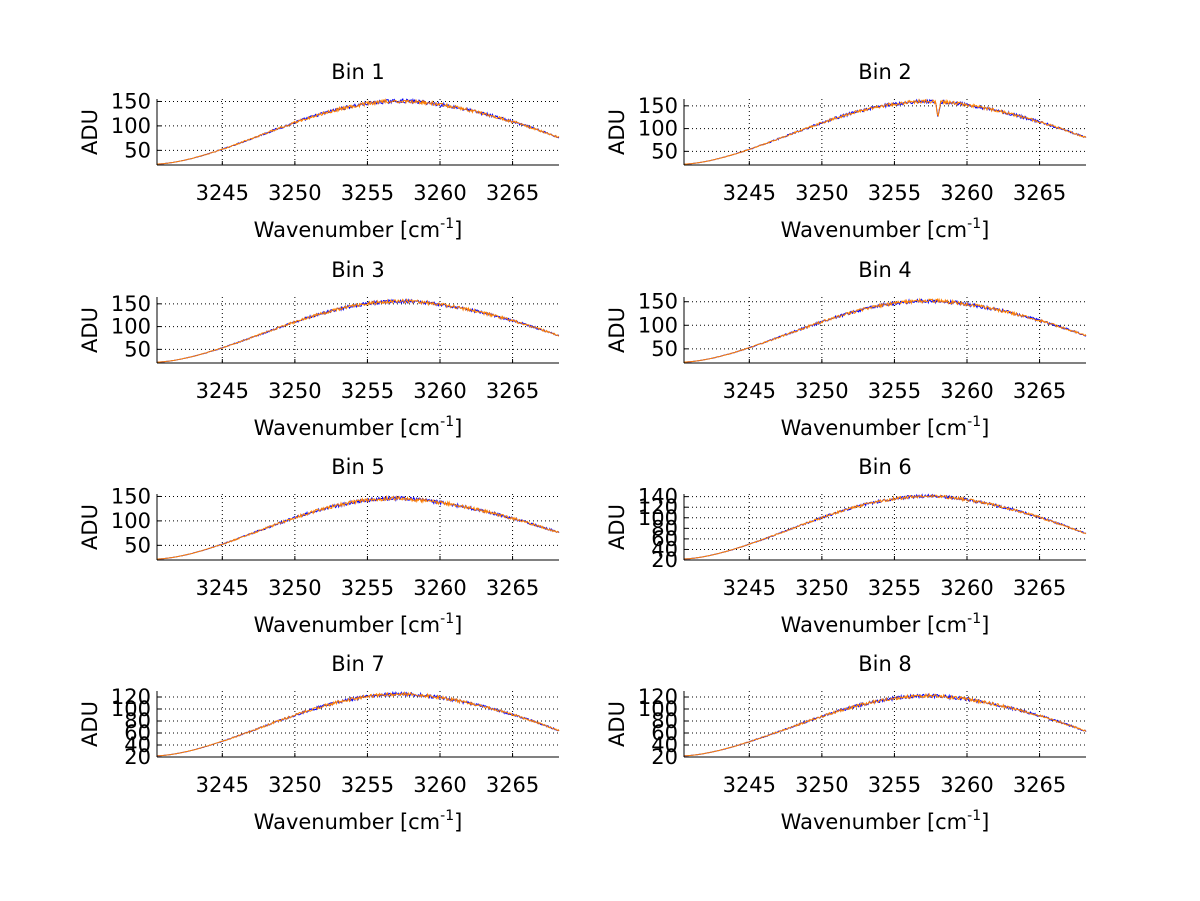 Image resolution: width=1200 pixels, height=901 pixels. What do you see at coordinates (885, 72) in the screenshot?
I see `subplot-title: Bin 2` at bounding box center [885, 72].